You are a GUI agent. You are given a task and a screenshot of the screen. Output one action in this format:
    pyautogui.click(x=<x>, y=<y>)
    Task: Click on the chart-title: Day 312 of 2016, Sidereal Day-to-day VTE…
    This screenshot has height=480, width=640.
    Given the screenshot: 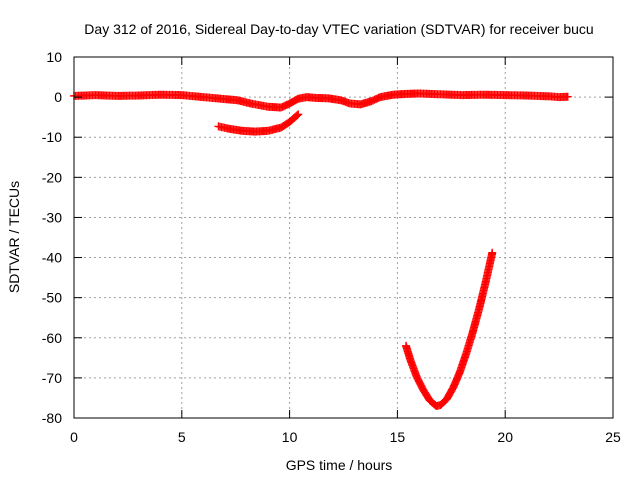 What is the action you would take?
    pyautogui.click(x=338, y=29)
    